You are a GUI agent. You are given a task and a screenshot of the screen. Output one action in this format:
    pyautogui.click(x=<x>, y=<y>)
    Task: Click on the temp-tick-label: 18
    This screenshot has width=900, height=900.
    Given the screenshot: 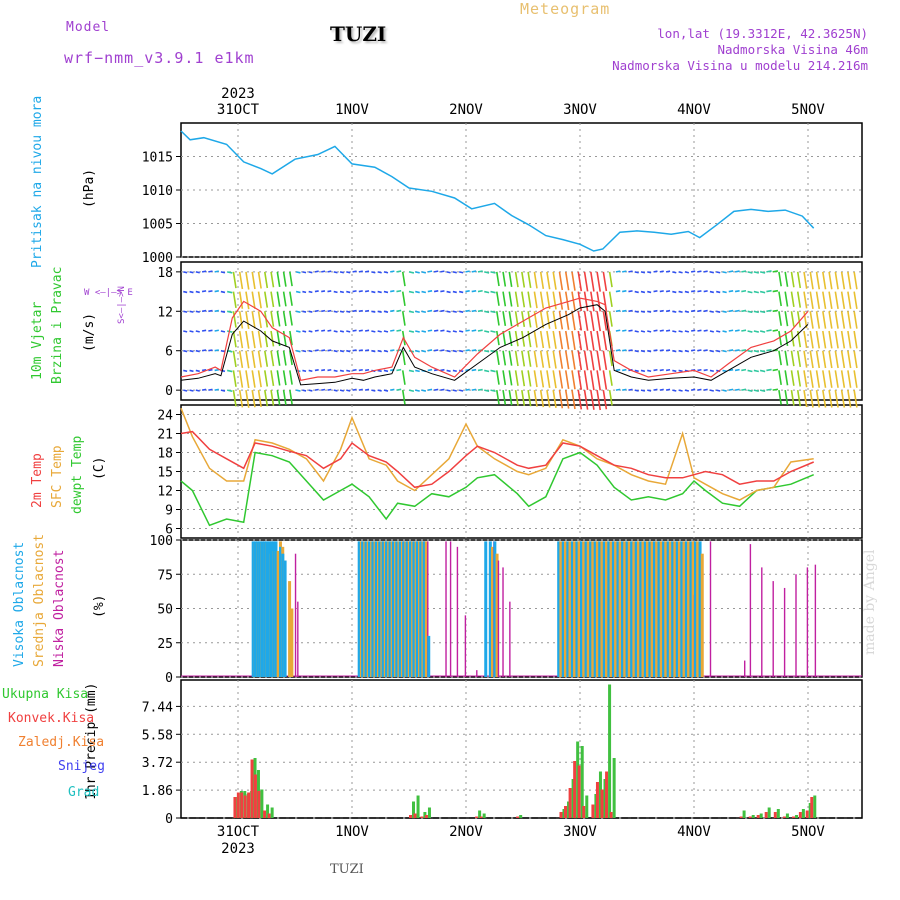 What is the action you would take?
    pyautogui.click(x=165, y=454)
    